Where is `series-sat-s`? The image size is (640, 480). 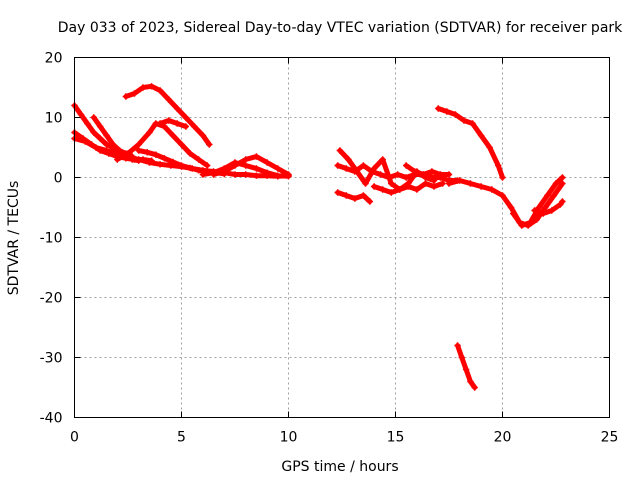 series-sat-s is located at coordinates (548, 207).